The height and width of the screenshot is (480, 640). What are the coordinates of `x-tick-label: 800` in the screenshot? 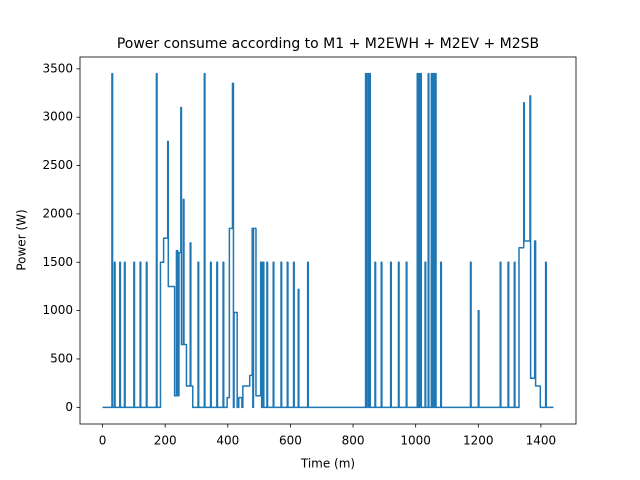 It's located at (353, 441).